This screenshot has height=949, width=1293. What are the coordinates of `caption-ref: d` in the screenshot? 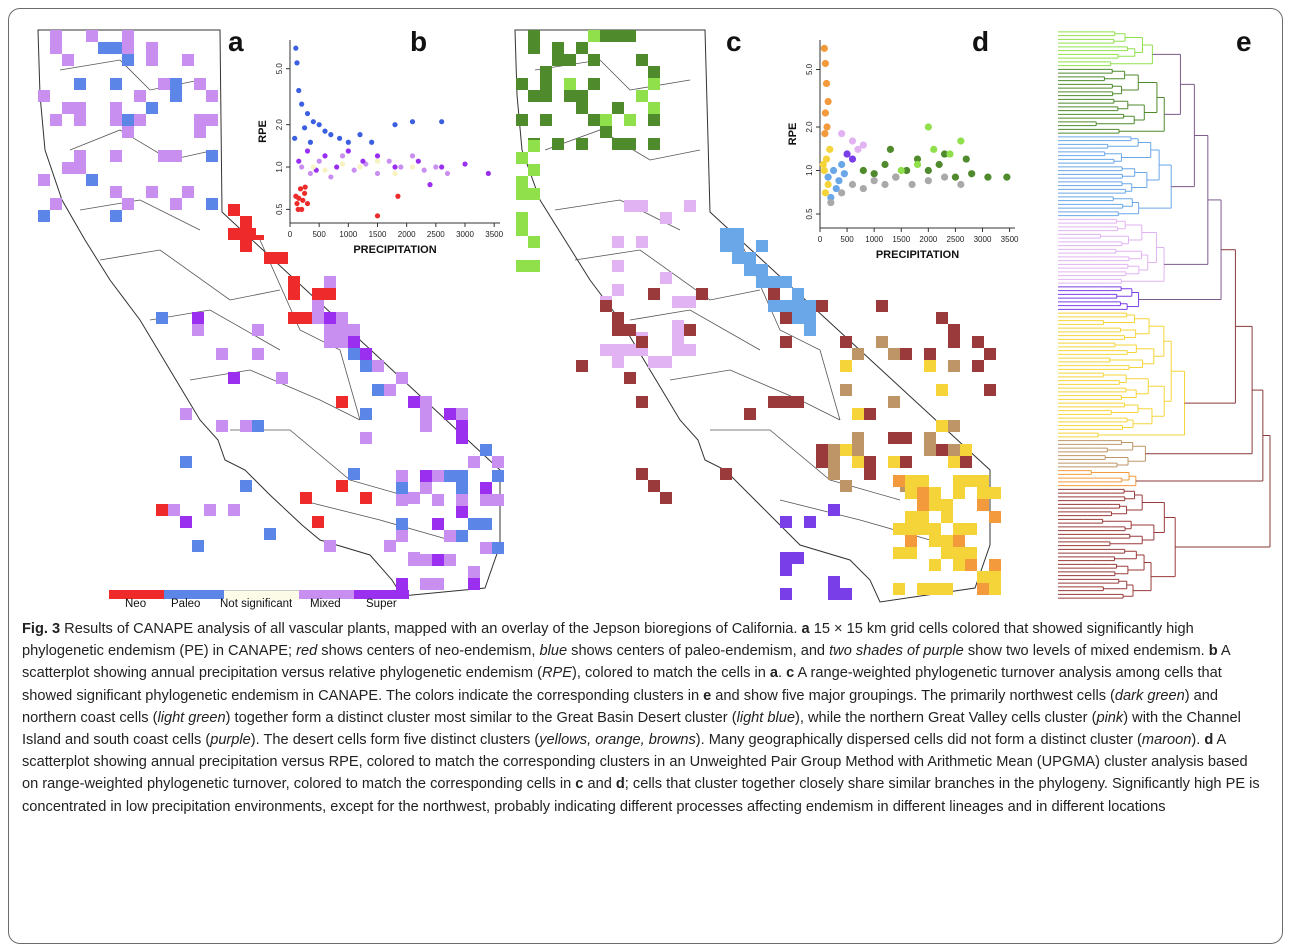 It's located at (1209, 740).